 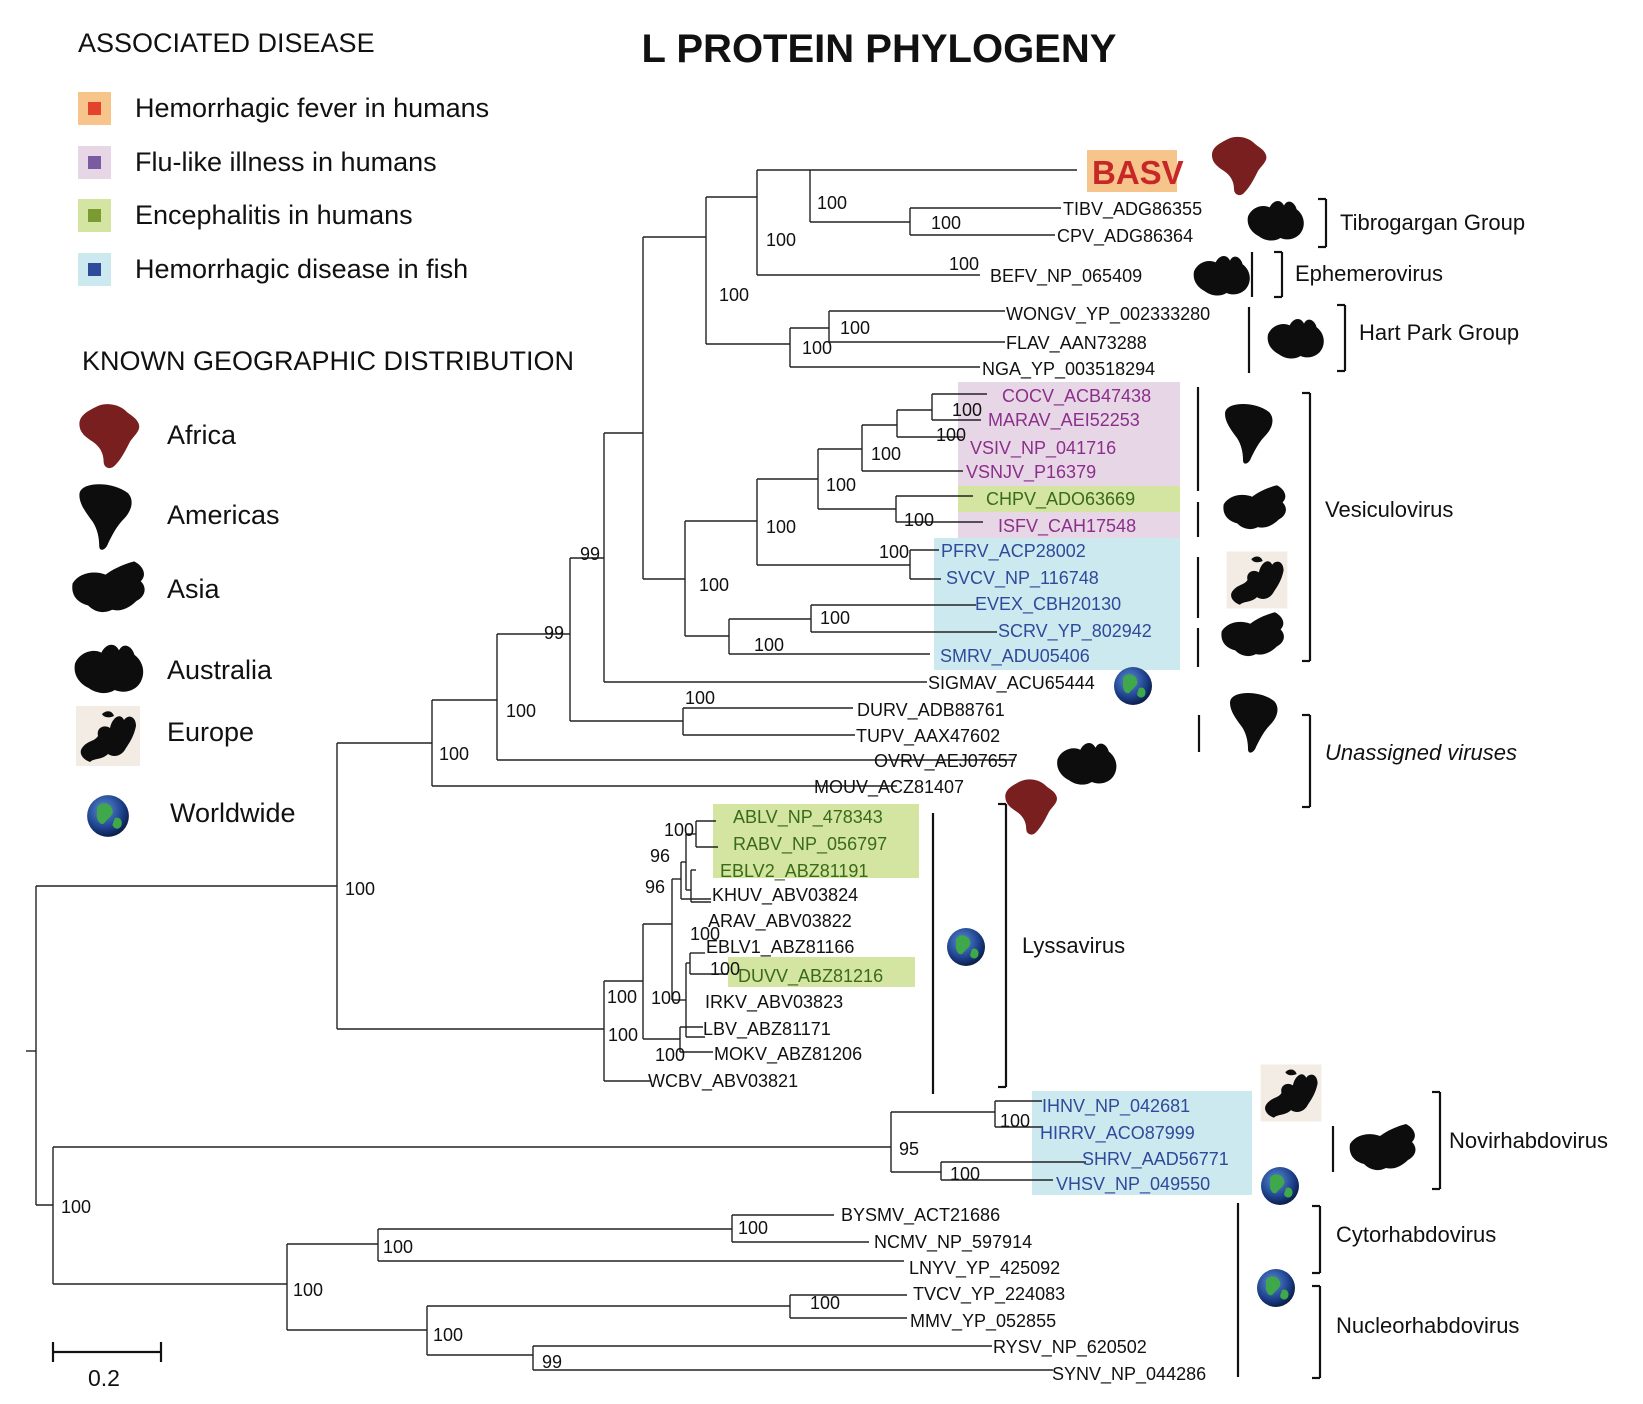 I want to click on taxon-label: CPV_ADG86364, so click(x=1125, y=236).